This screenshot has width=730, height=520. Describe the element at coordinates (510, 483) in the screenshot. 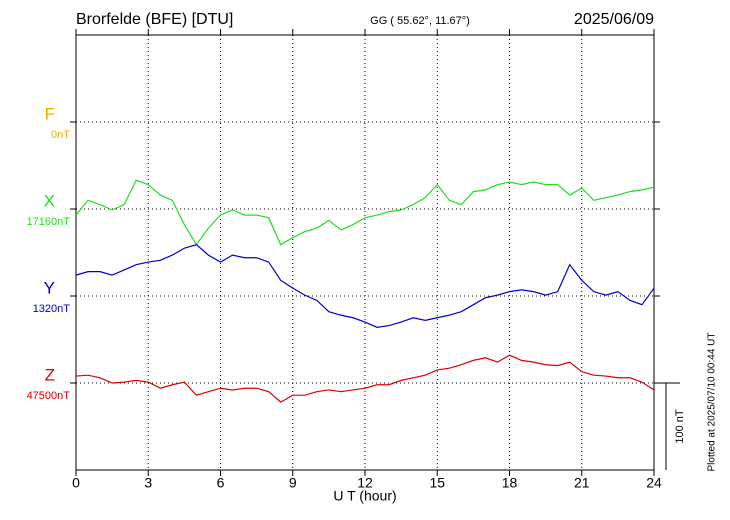

I see `x-tick-label: 18` at that location.